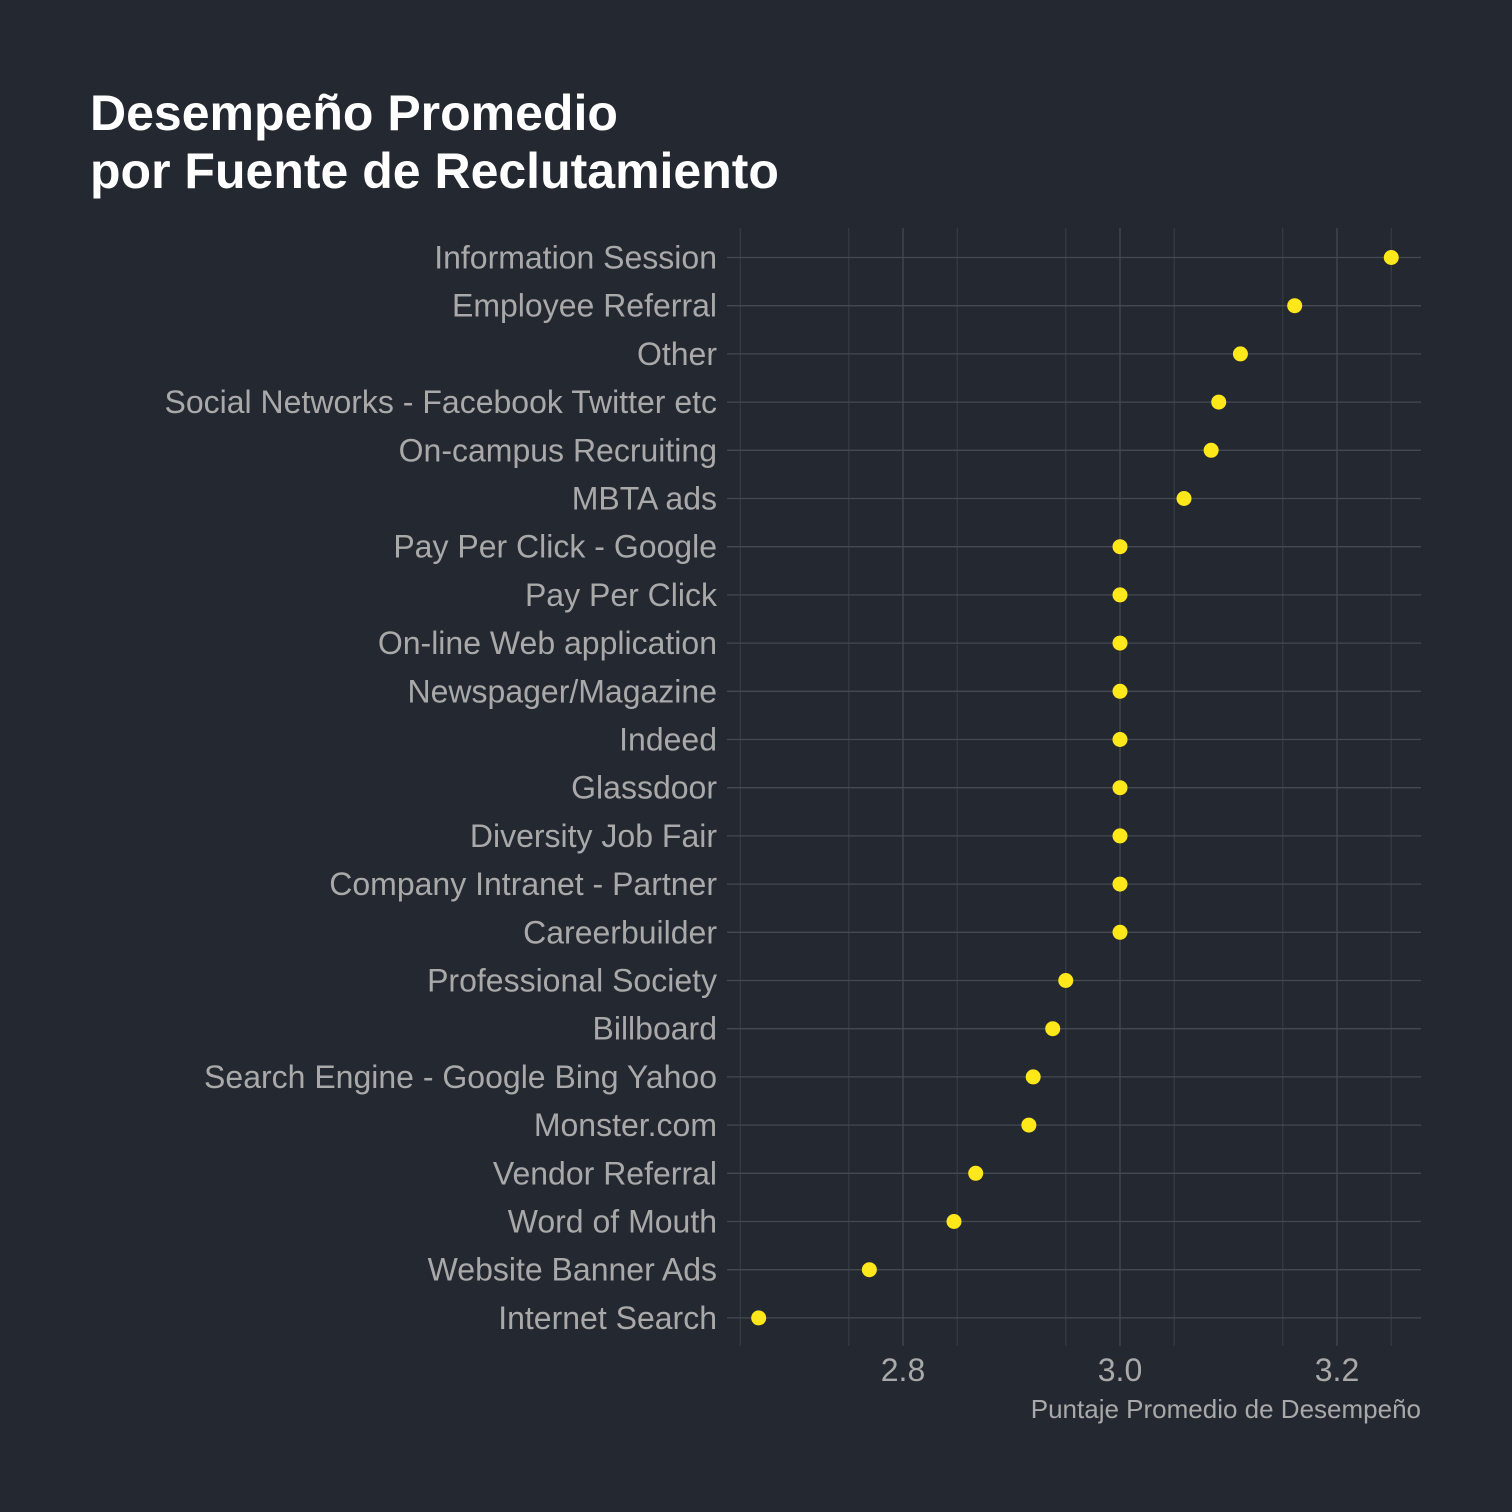 Image resolution: width=1512 pixels, height=1512 pixels. Describe the element at coordinates (654, 1029) in the screenshot. I see `y-tick-label: Billboard` at that location.